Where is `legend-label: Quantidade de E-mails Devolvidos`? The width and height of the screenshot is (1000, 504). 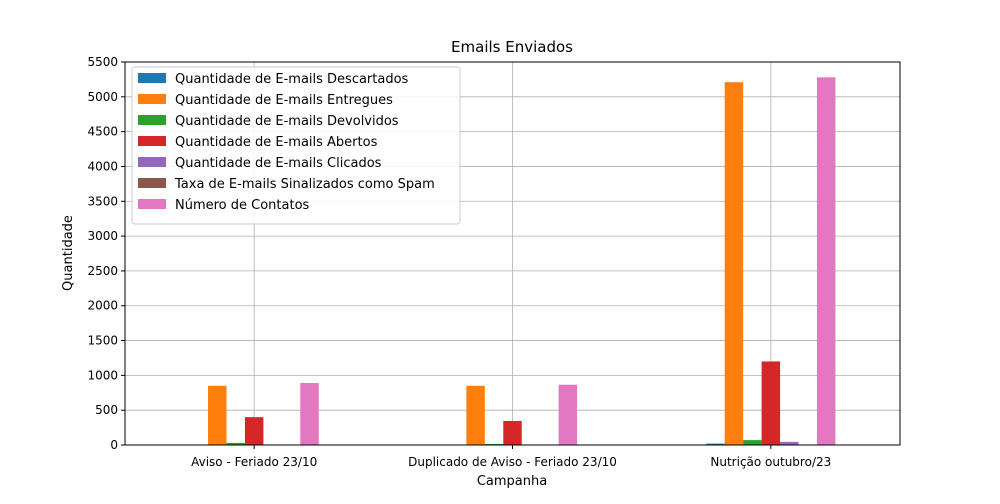
legend-label: Quantidade de E-mails Devolvidos is located at coordinates (287, 121).